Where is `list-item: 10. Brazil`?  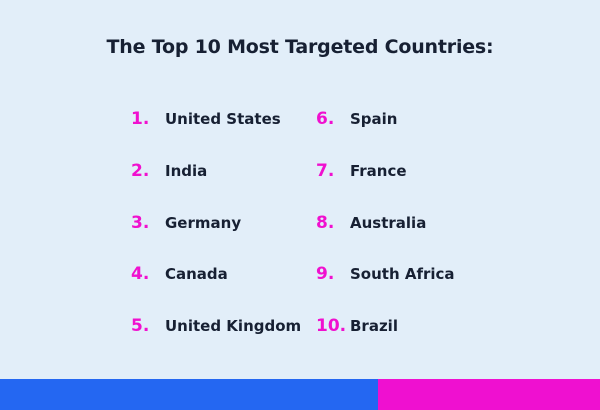 list-item: 10. Brazil is located at coordinates (385, 326).